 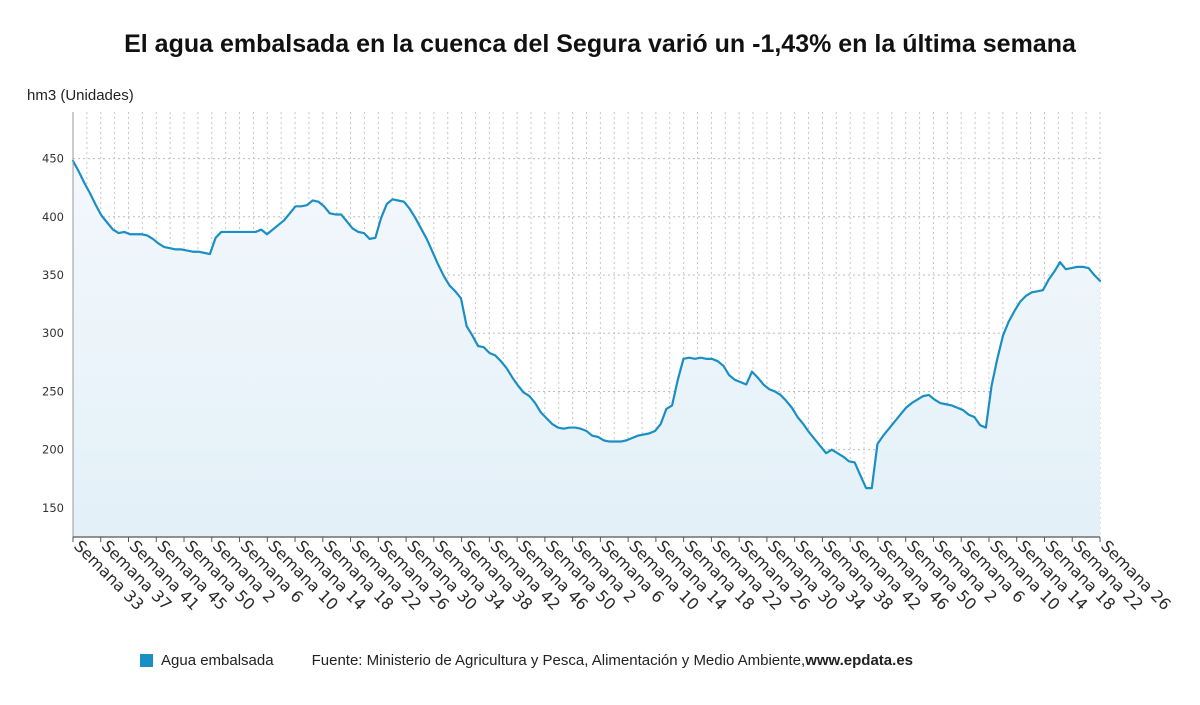 I want to click on legend-label: Agua embalsada, so click(x=217, y=660).